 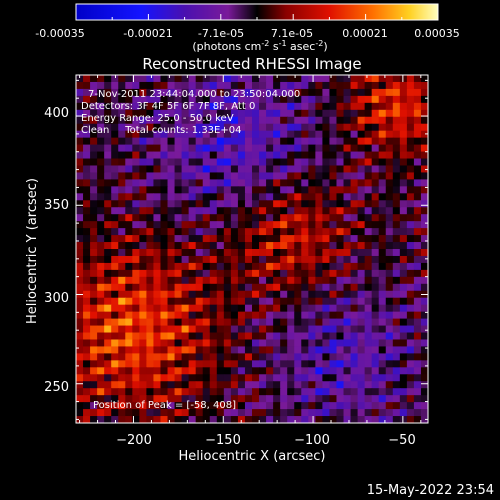 I want to click on x-tick-label-3: −50, so click(x=401, y=440).